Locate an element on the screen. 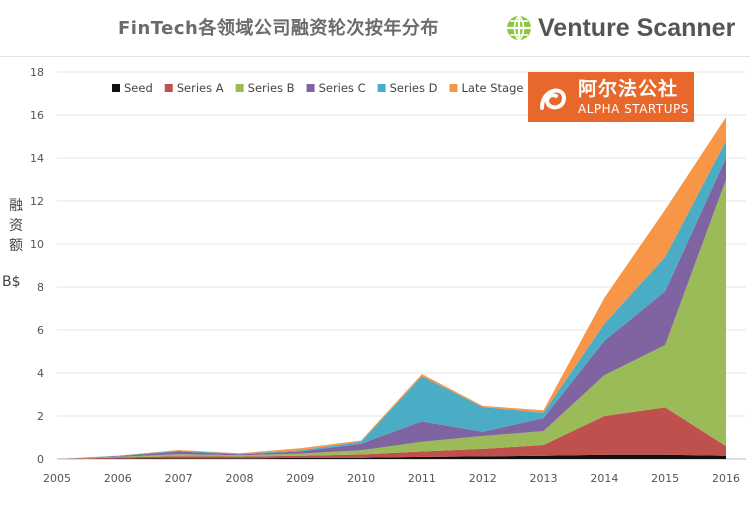  brand-name: Venture Scanner is located at coordinates (637, 27).